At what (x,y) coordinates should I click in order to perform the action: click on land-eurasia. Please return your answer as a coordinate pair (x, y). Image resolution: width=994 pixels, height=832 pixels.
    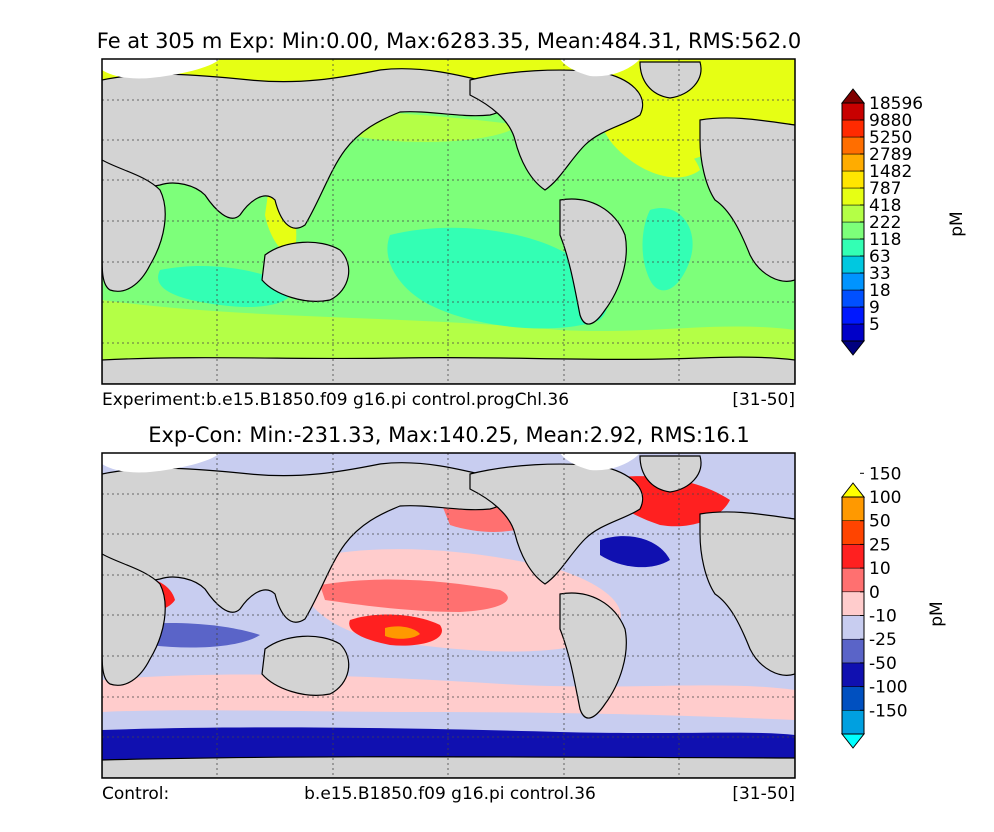
    Looking at the image, I should click on (307, 148).